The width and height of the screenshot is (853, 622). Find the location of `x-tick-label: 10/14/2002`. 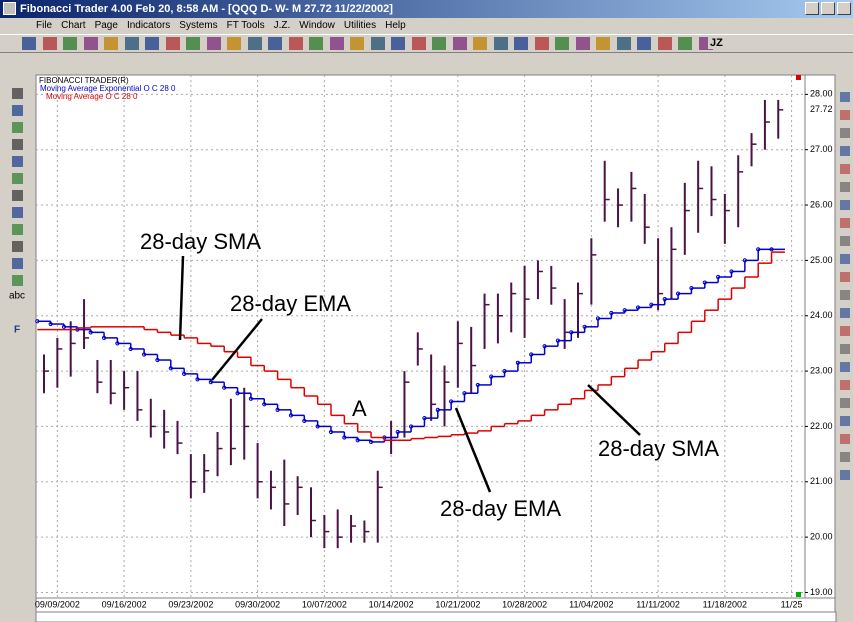

x-tick-label: 10/14/2002 is located at coordinates (391, 604).